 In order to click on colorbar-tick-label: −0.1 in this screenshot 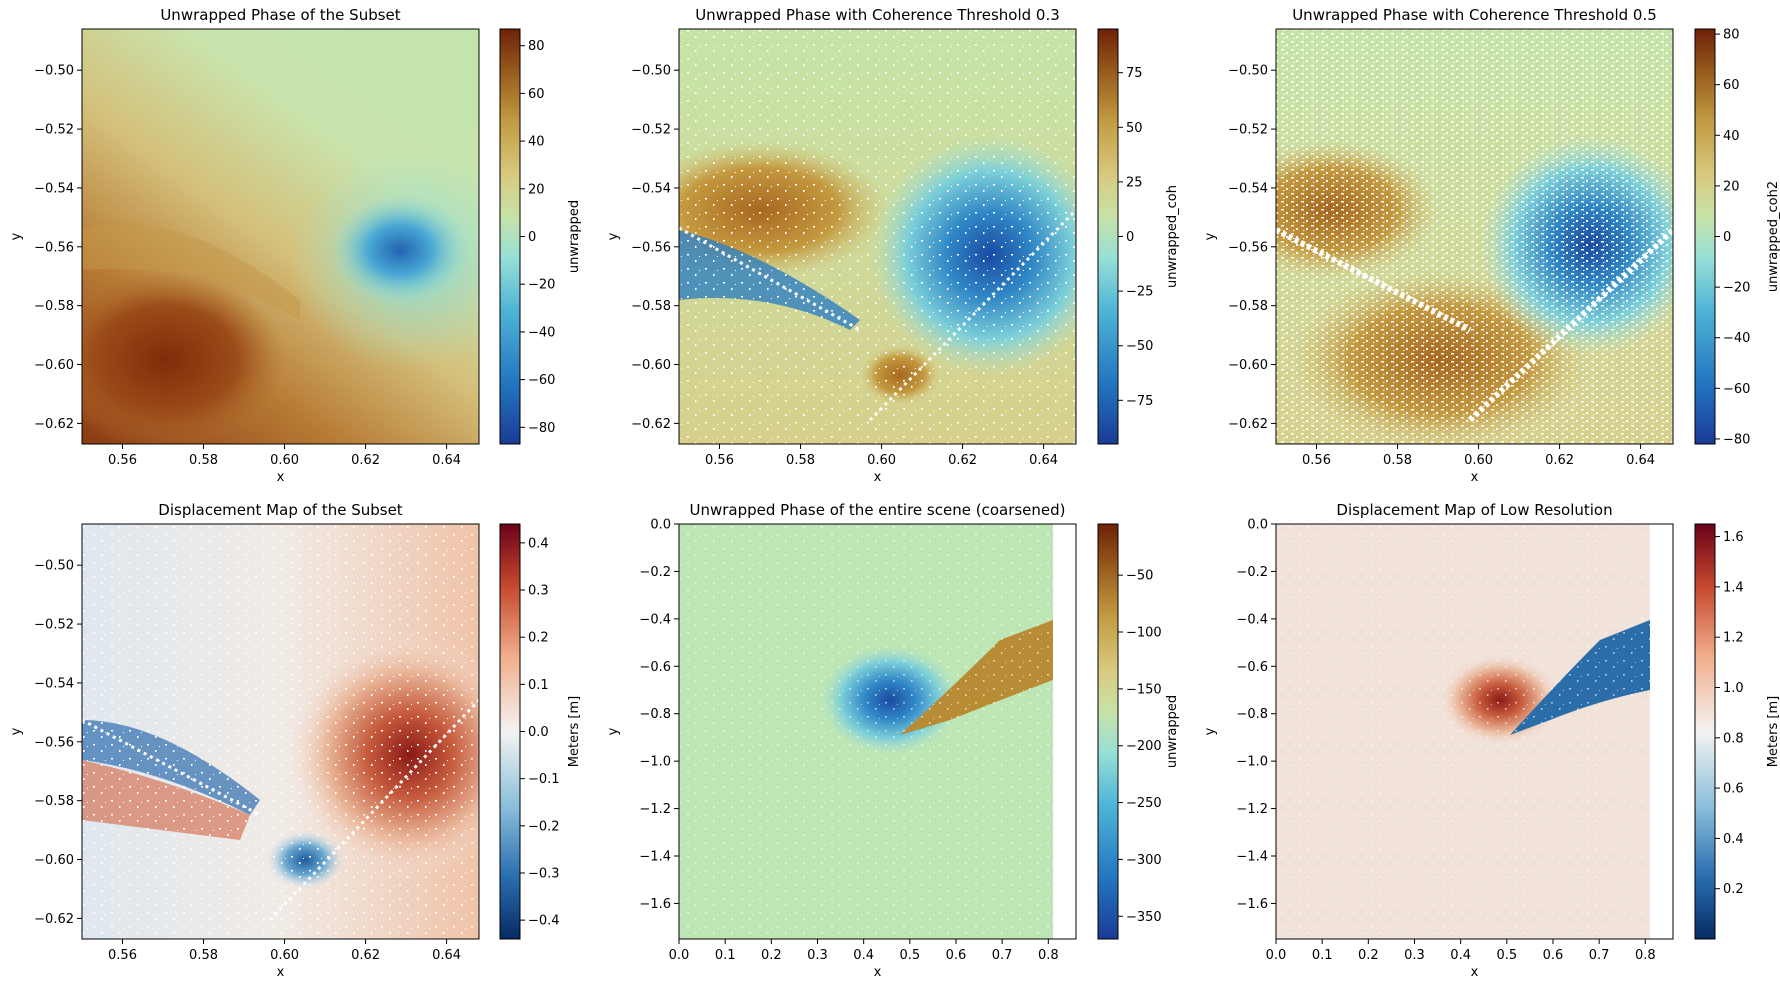, I will do `click(544, 779)`.